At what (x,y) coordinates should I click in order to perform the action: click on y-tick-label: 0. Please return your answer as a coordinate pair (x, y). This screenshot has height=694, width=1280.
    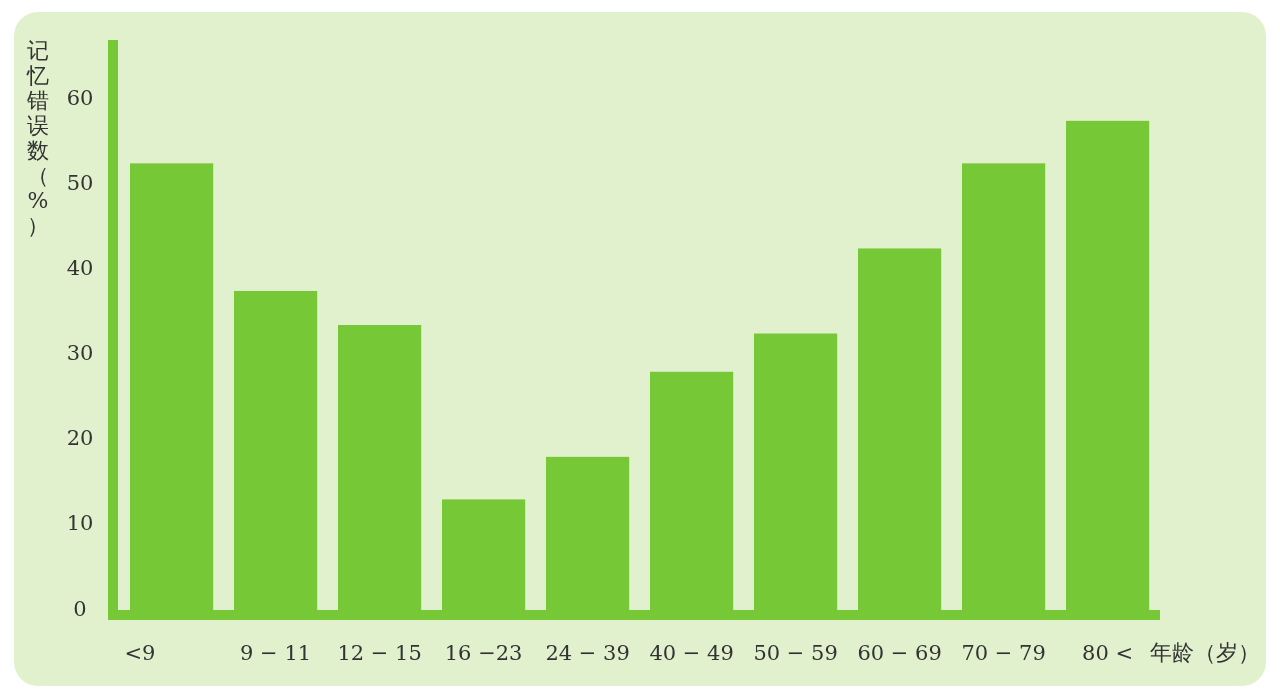
    Looking at the image, I should click on (80, 608).